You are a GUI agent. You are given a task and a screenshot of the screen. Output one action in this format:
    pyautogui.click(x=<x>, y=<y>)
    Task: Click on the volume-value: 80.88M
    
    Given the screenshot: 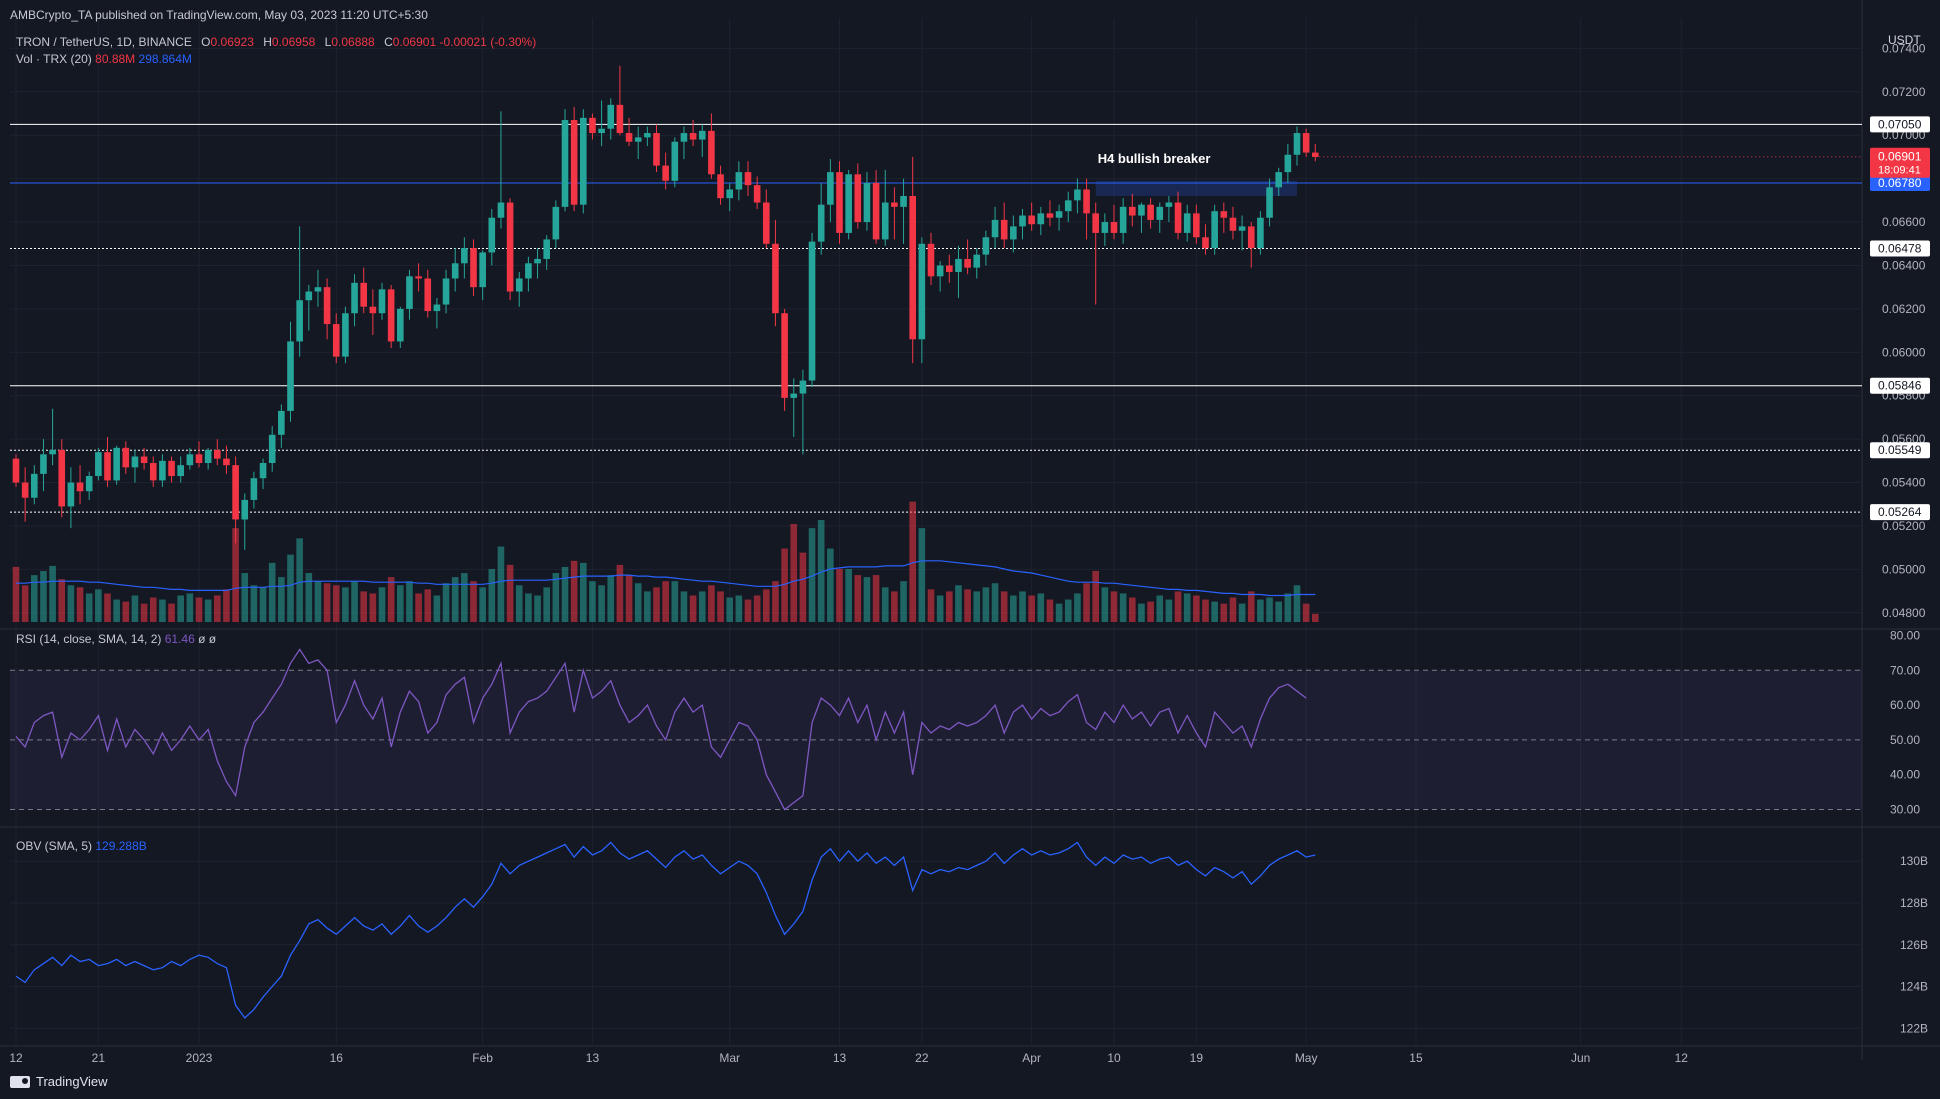 What is the action you would take?
    pyautogui.click(x=115, y=59)
    